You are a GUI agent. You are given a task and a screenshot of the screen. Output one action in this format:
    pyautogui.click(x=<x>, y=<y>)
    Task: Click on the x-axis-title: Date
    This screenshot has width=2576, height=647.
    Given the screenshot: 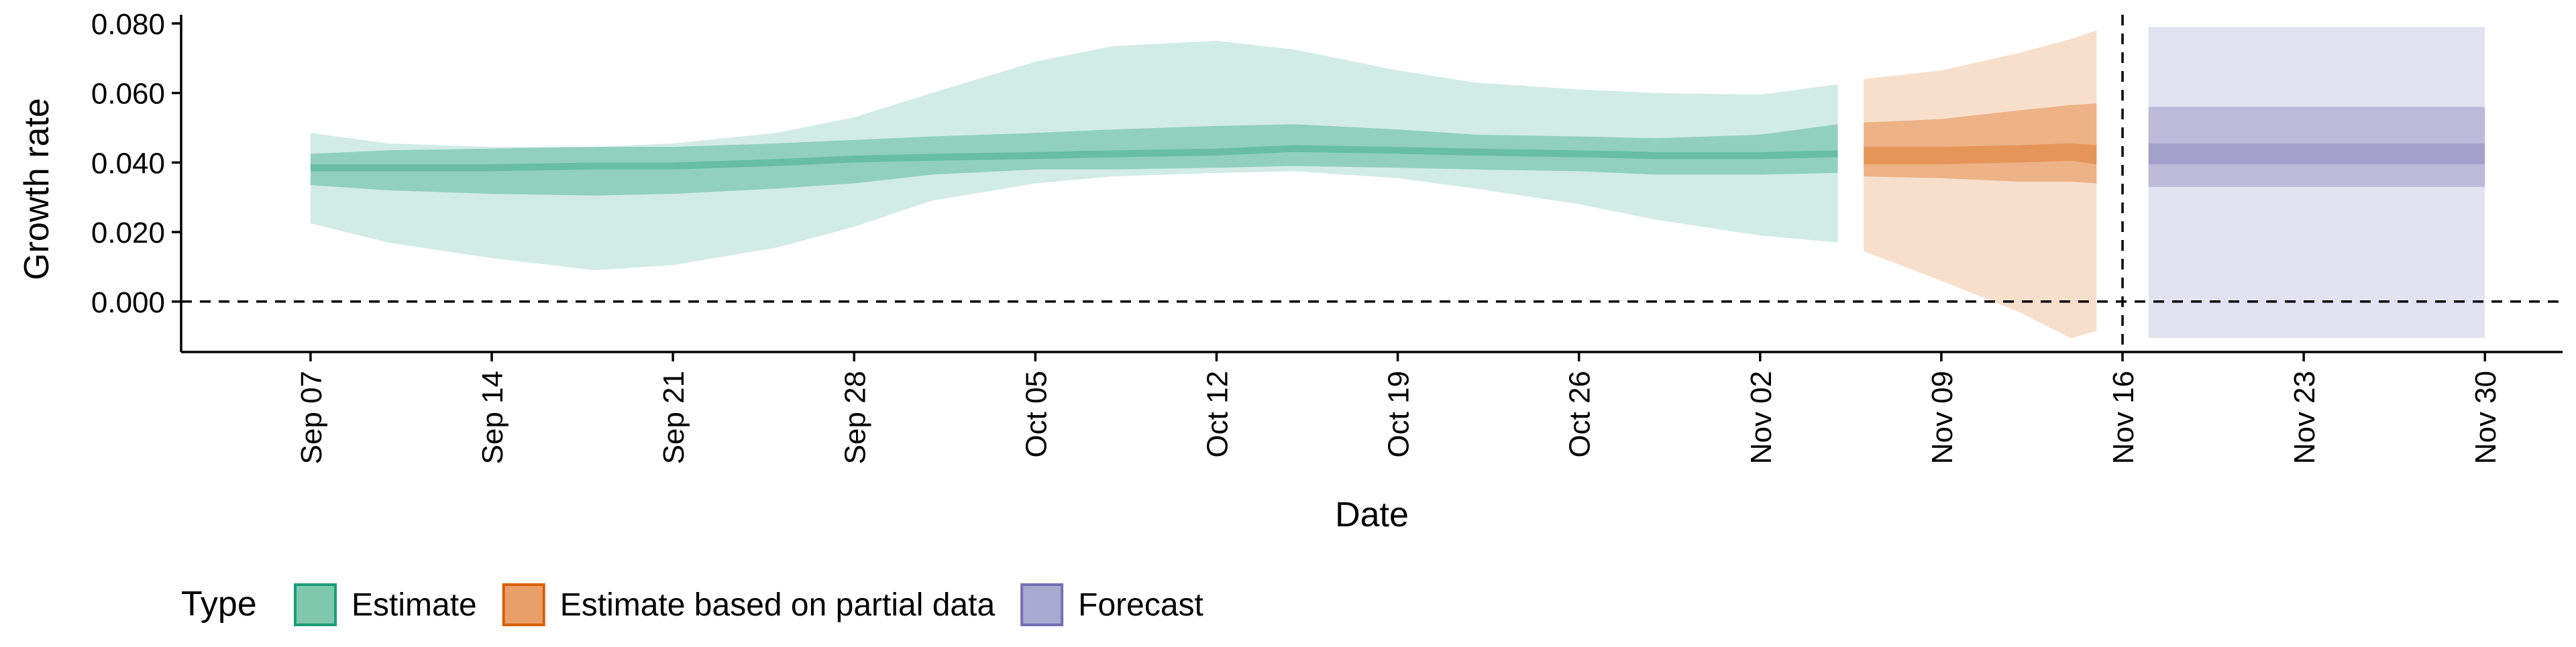 What is the action you would take?
    pyautogui.click(x=1372, y=514)
    